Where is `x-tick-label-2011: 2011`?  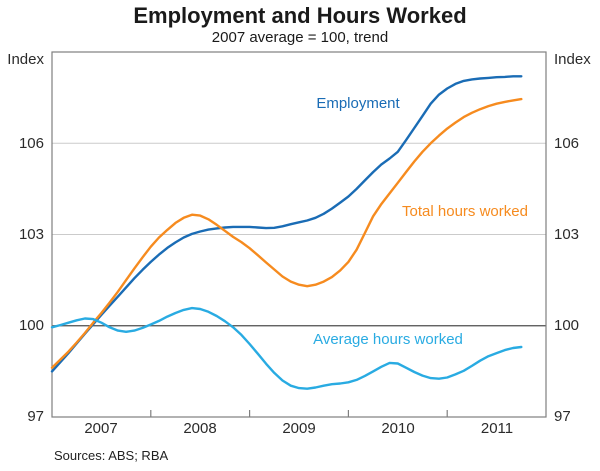
x-tick-label-2011: 2011 is located at coordinates (497, 428).